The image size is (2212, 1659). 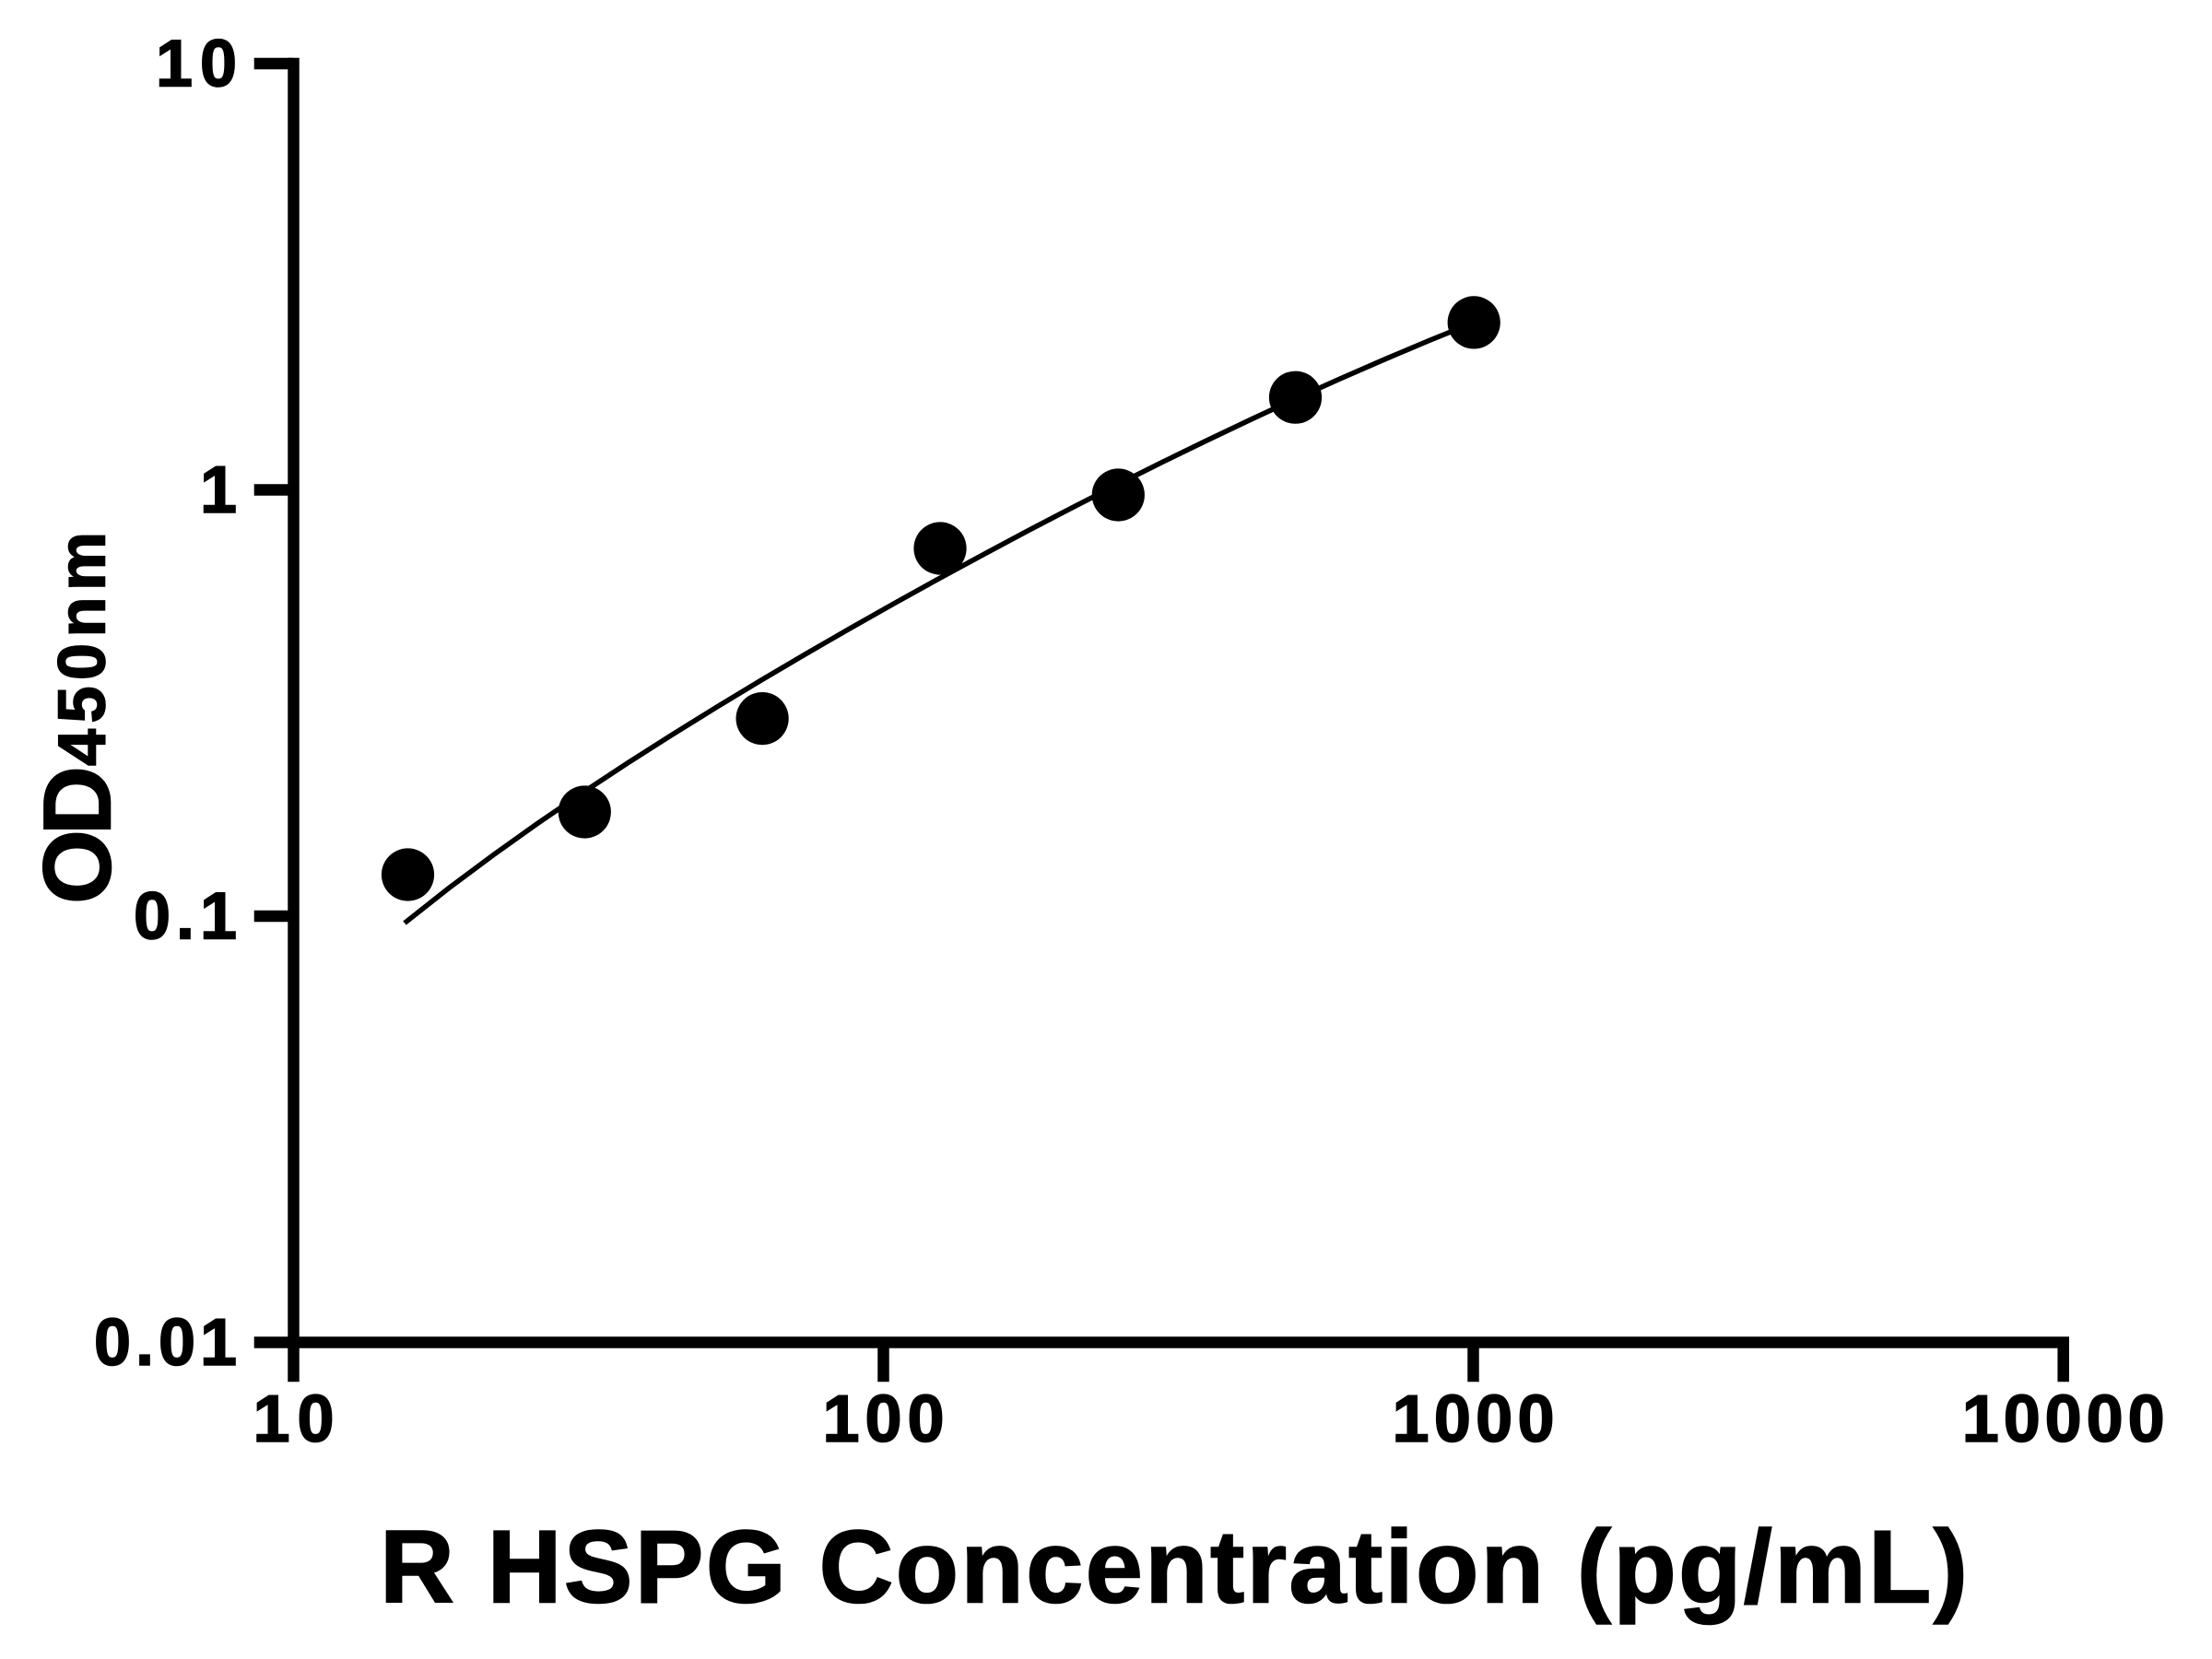 I want to click on svg-text: 0.01, so click(x=165, y=1343).